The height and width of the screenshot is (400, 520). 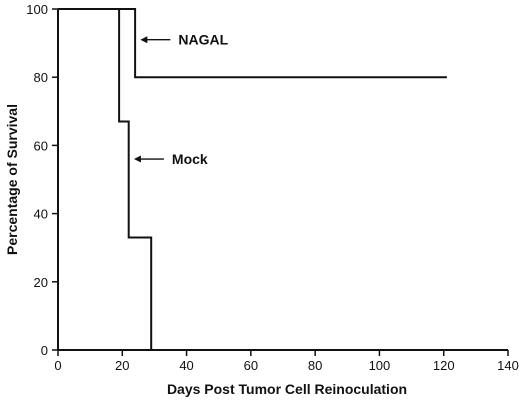 What do you see at coordinates (41, 282) in the screenshot?
I see `y-tick-label: 20` at bounding box center [41, 282].